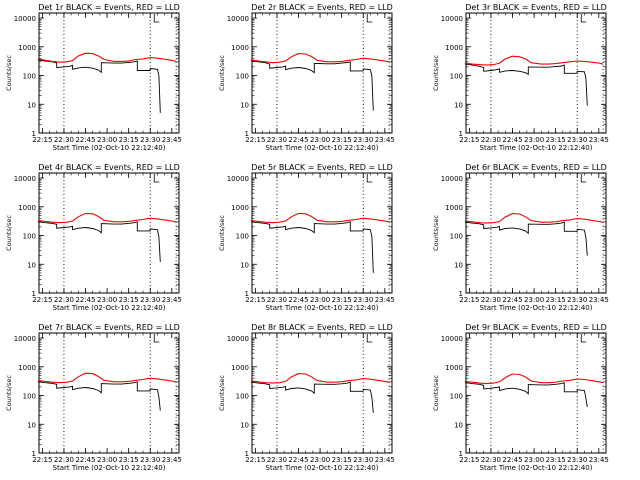 The width and height of the screenshot is (640, 480). I want to click on panel-title: Det 9r BLACK = Events, RED = LLD, so click(536, 327).